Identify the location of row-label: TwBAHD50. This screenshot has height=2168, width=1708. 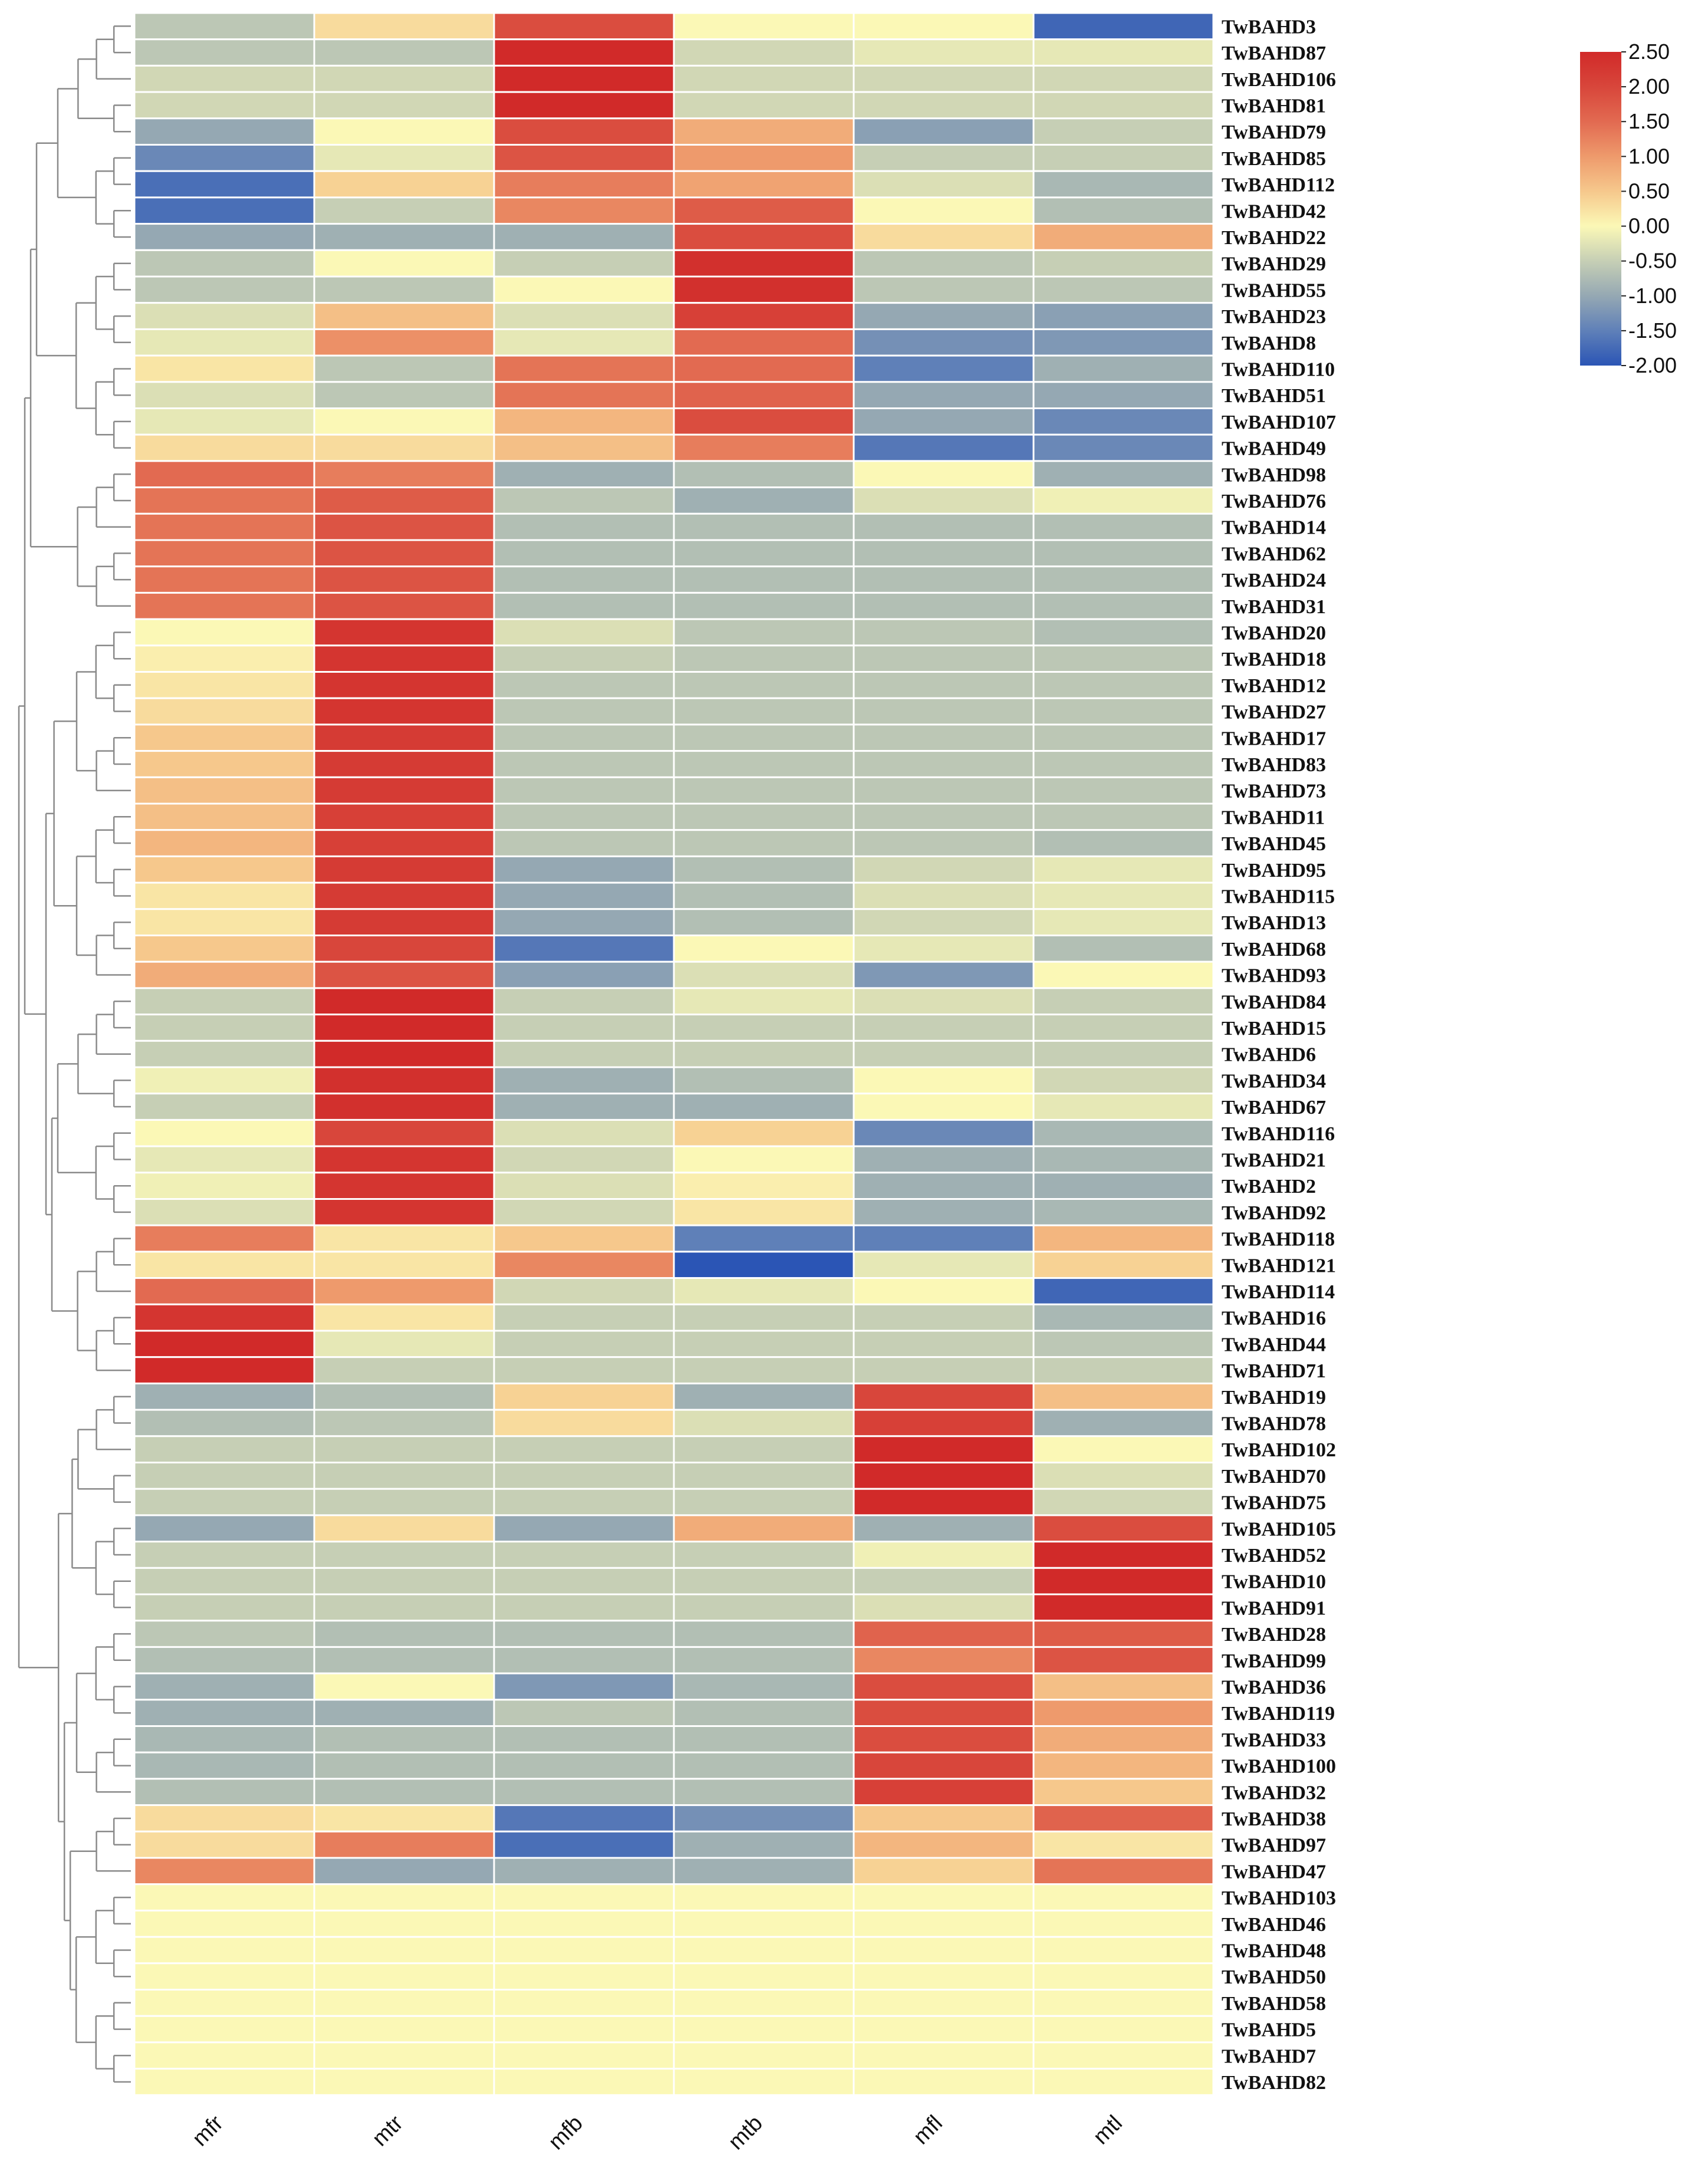
(1274, 1977).